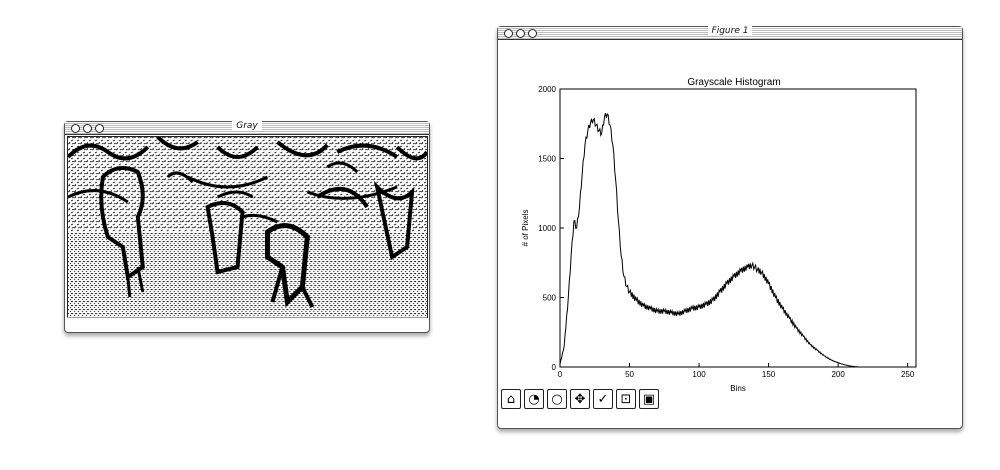  What do you see at coordinates (547, 159) in the screenshot?
I see `y-tick-label: 1500` at bounding box center [547, 159].